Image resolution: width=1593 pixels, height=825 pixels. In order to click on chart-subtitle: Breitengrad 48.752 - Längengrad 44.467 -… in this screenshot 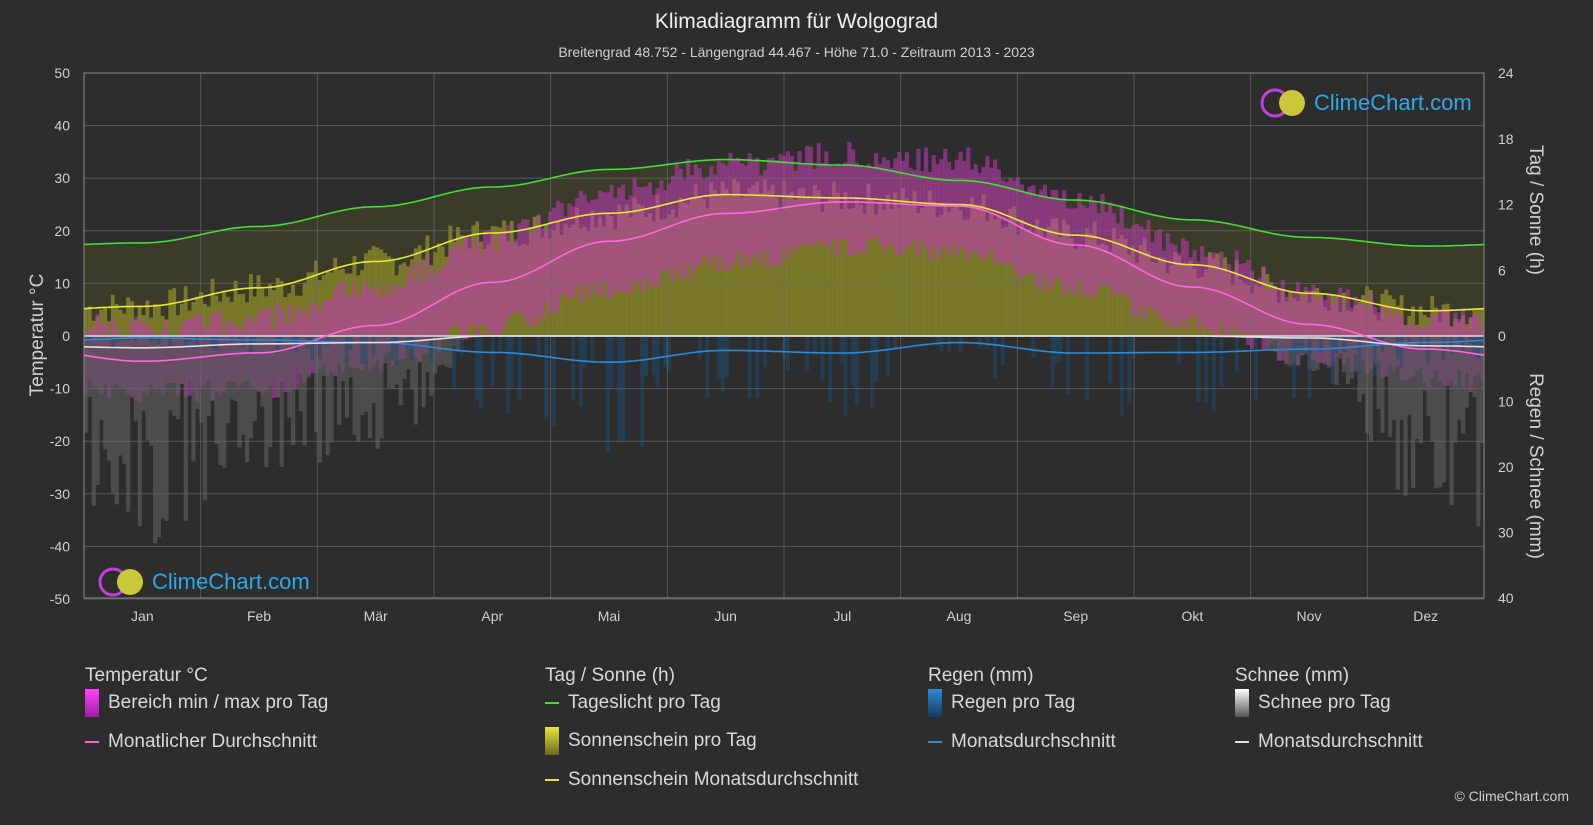, I will do `click(796, 52)`.